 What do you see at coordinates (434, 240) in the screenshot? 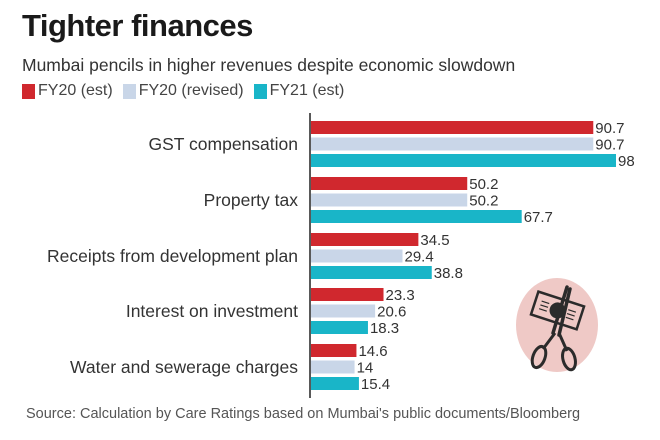
I see `data-label: 34.5` at bounding box center [434, 240].